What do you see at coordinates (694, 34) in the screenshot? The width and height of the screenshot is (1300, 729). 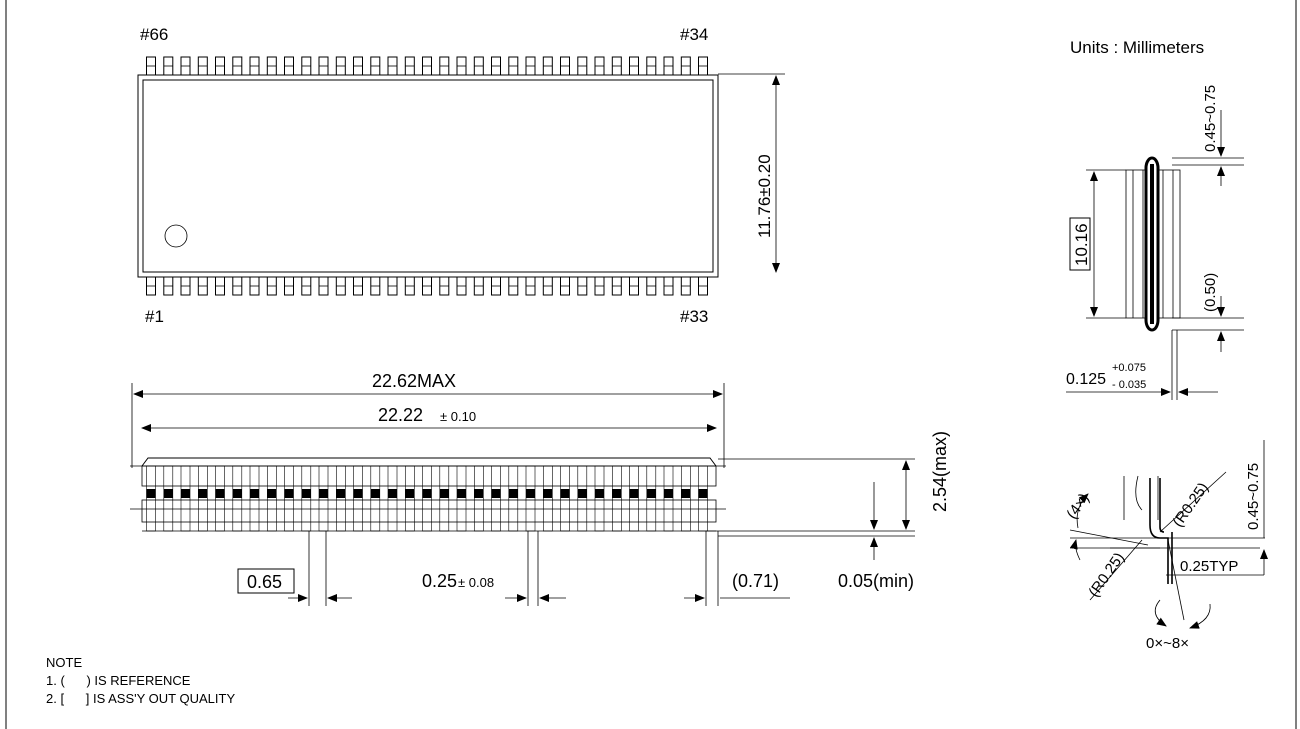 I see `pin-label-34: #34` at bounding box center [694, 34].